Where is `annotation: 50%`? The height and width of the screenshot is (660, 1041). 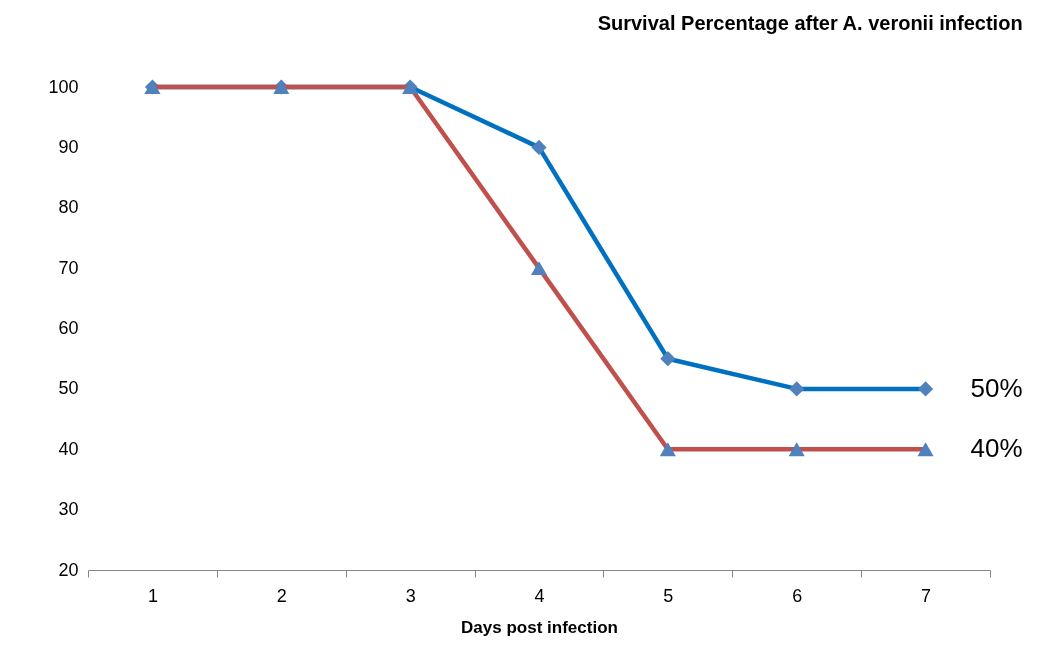 annotation: 50% is located at coordinates (996, 387).